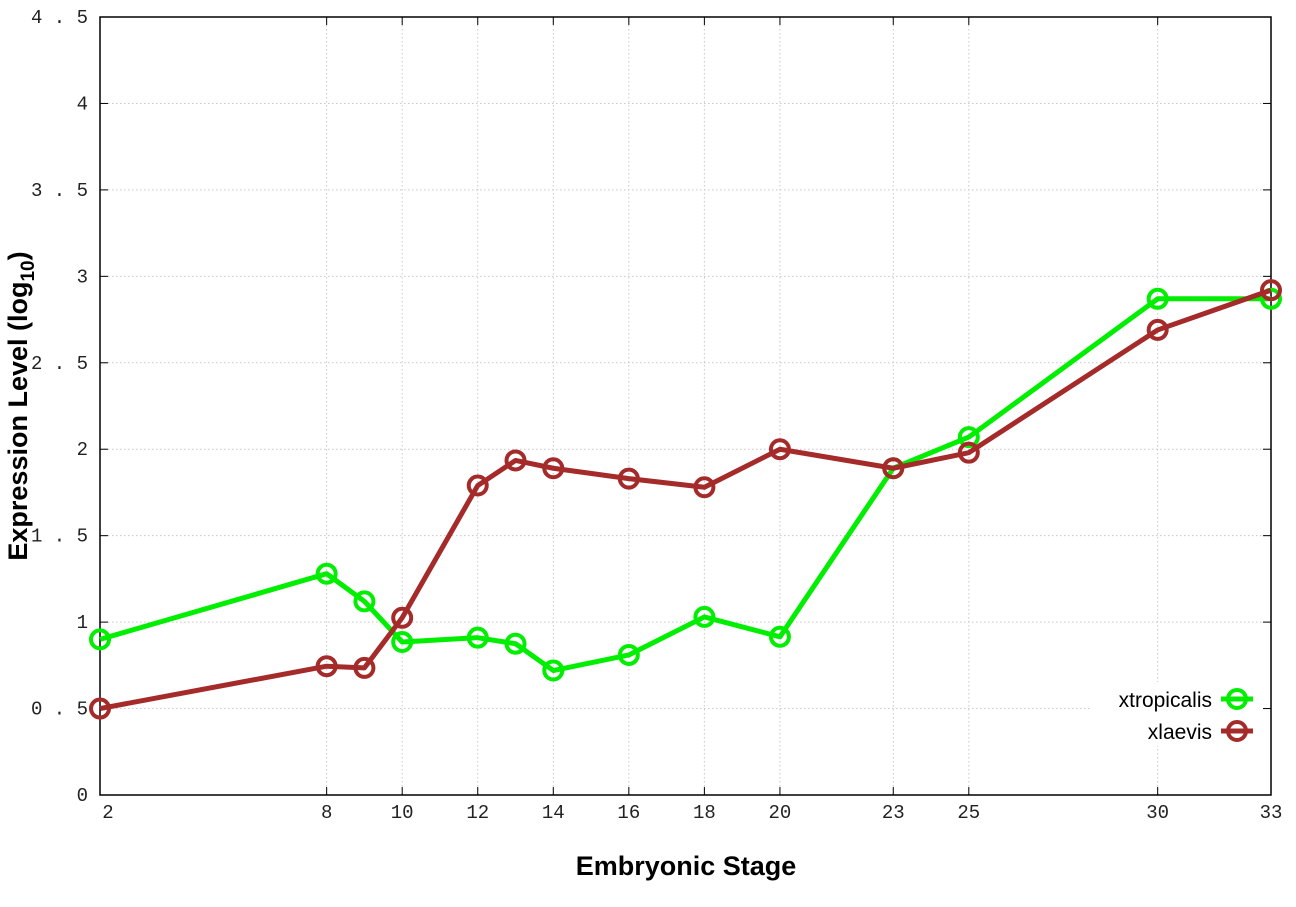  I want to click on x-tick-label: 18, so click(704, 813).